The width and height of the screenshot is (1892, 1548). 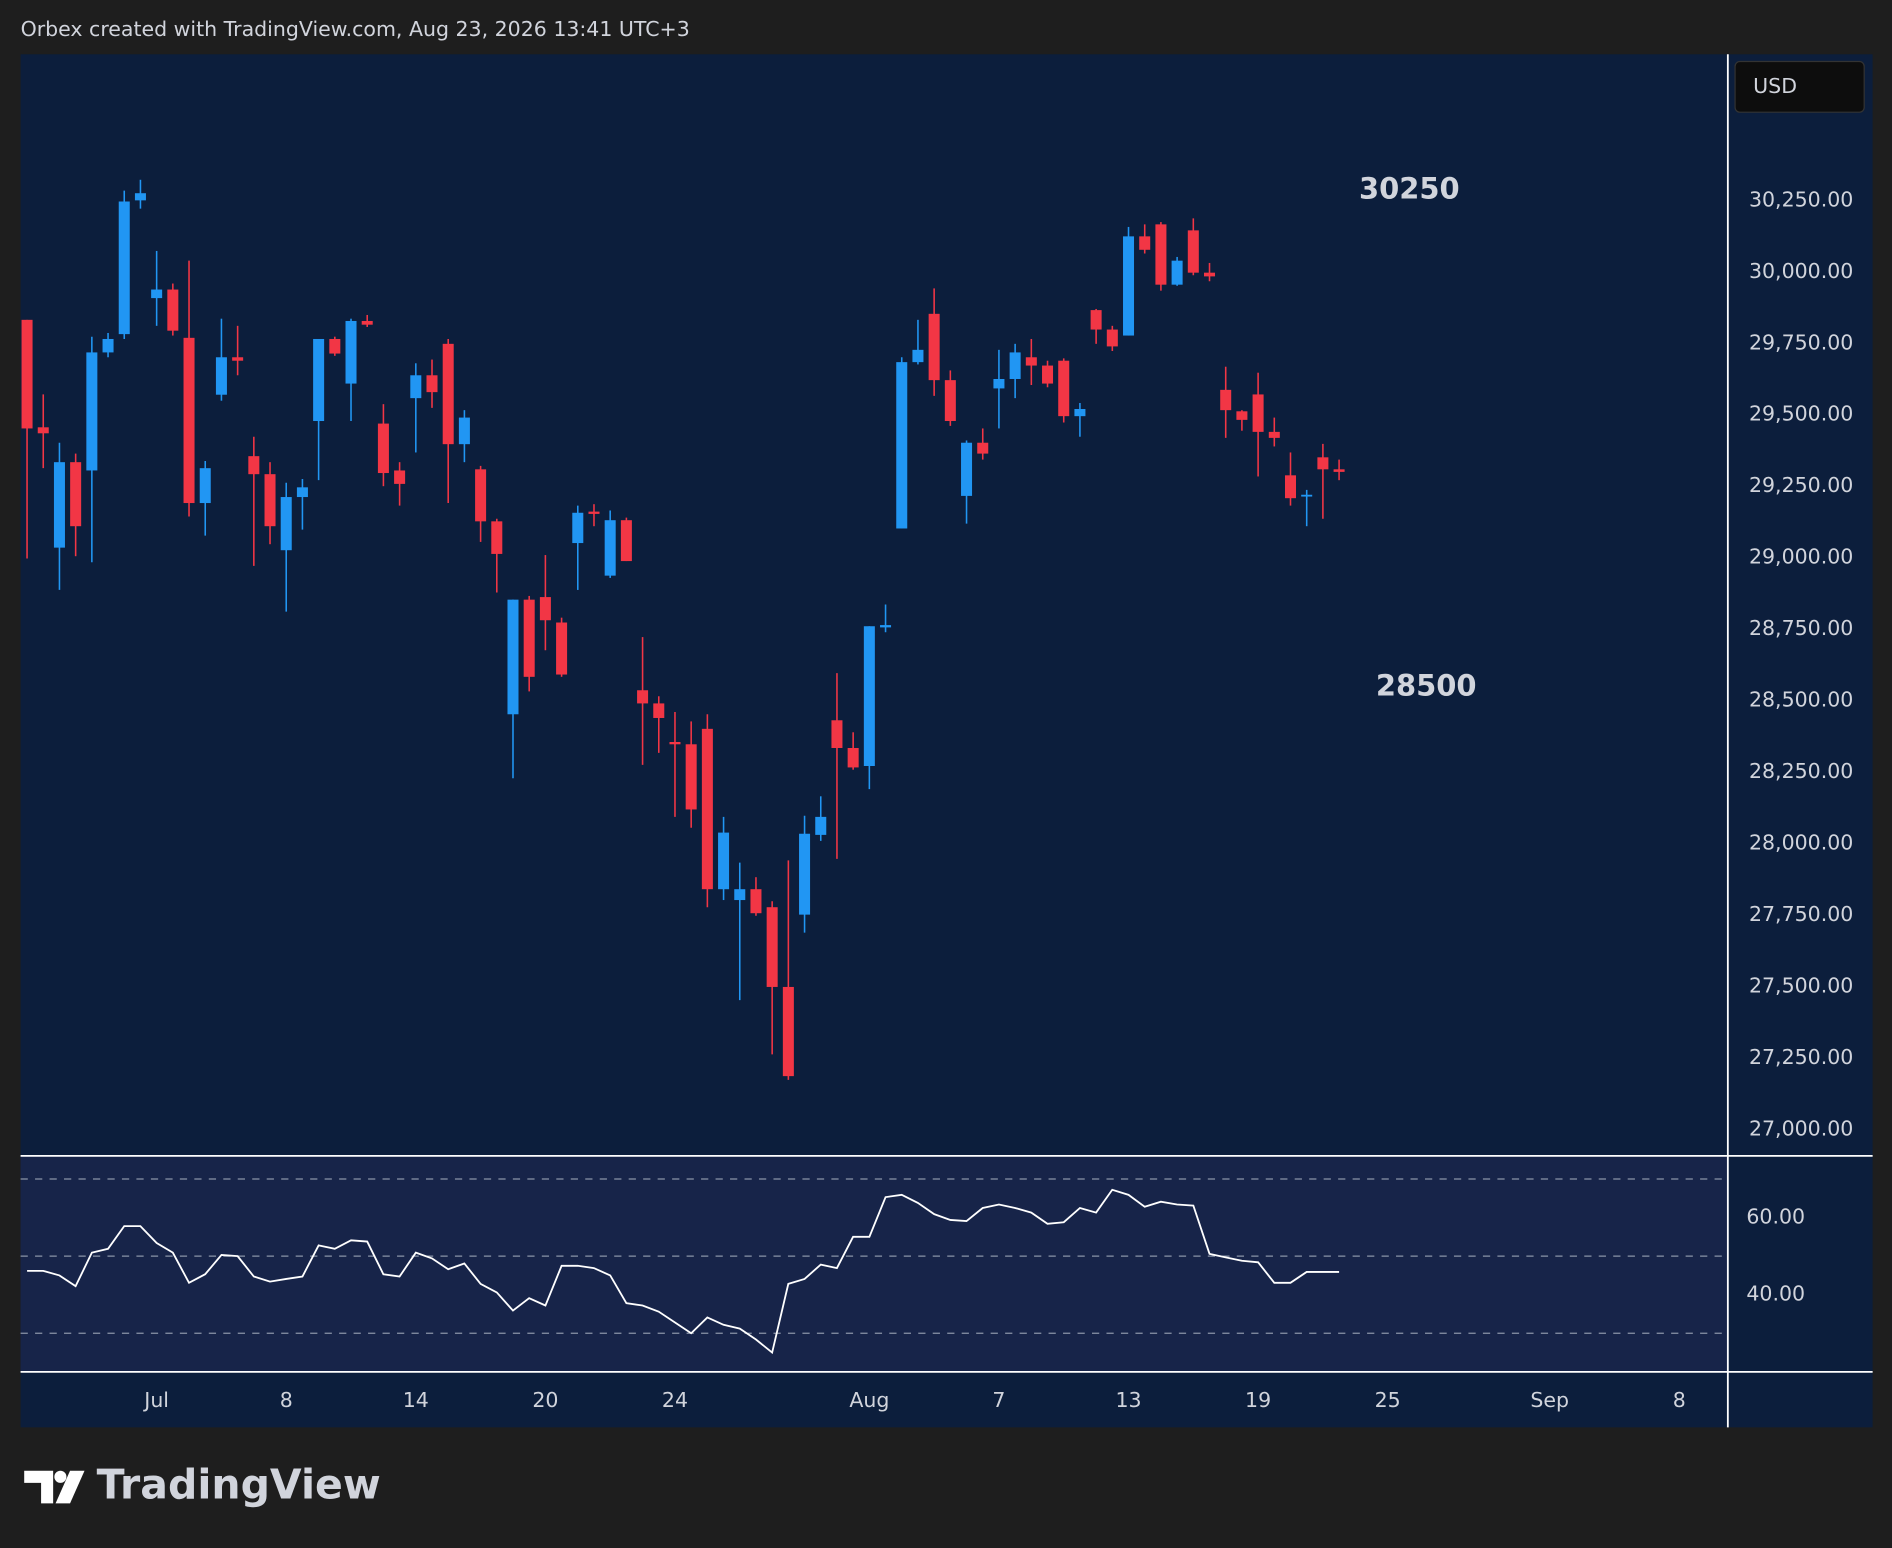 What do you see at coordinates (1426, 686) in the screenshot?
I see `annotation: 28500` at bounding box center [1426, 686].